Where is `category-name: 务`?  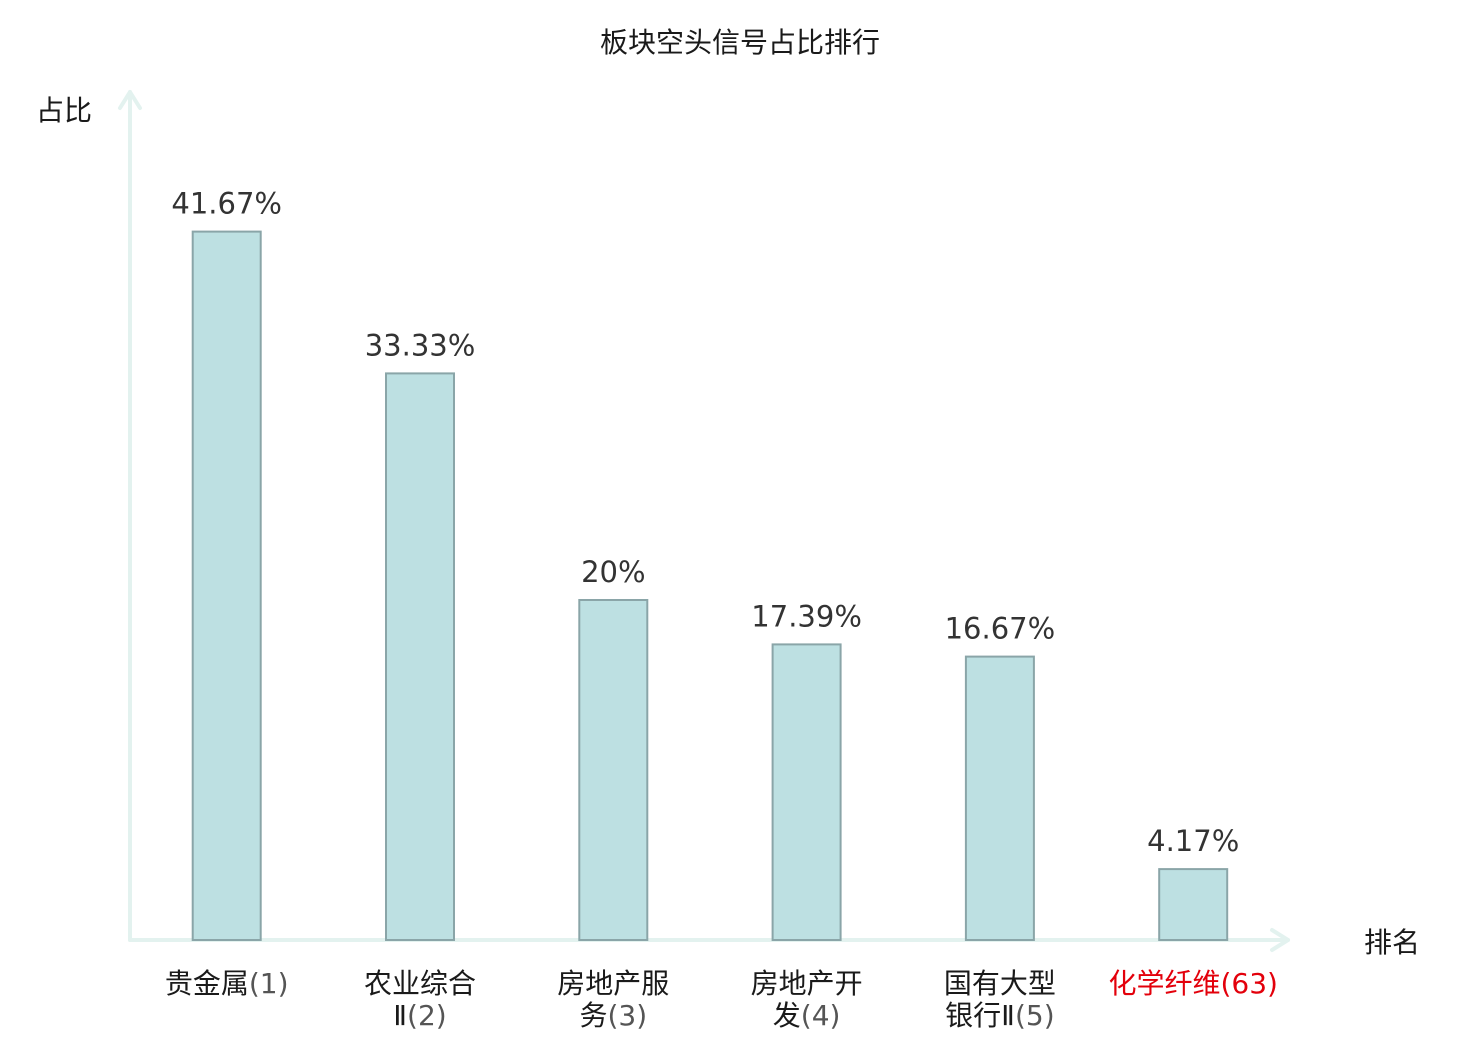 category-name: 务 is located at coordinates (593, 1015).